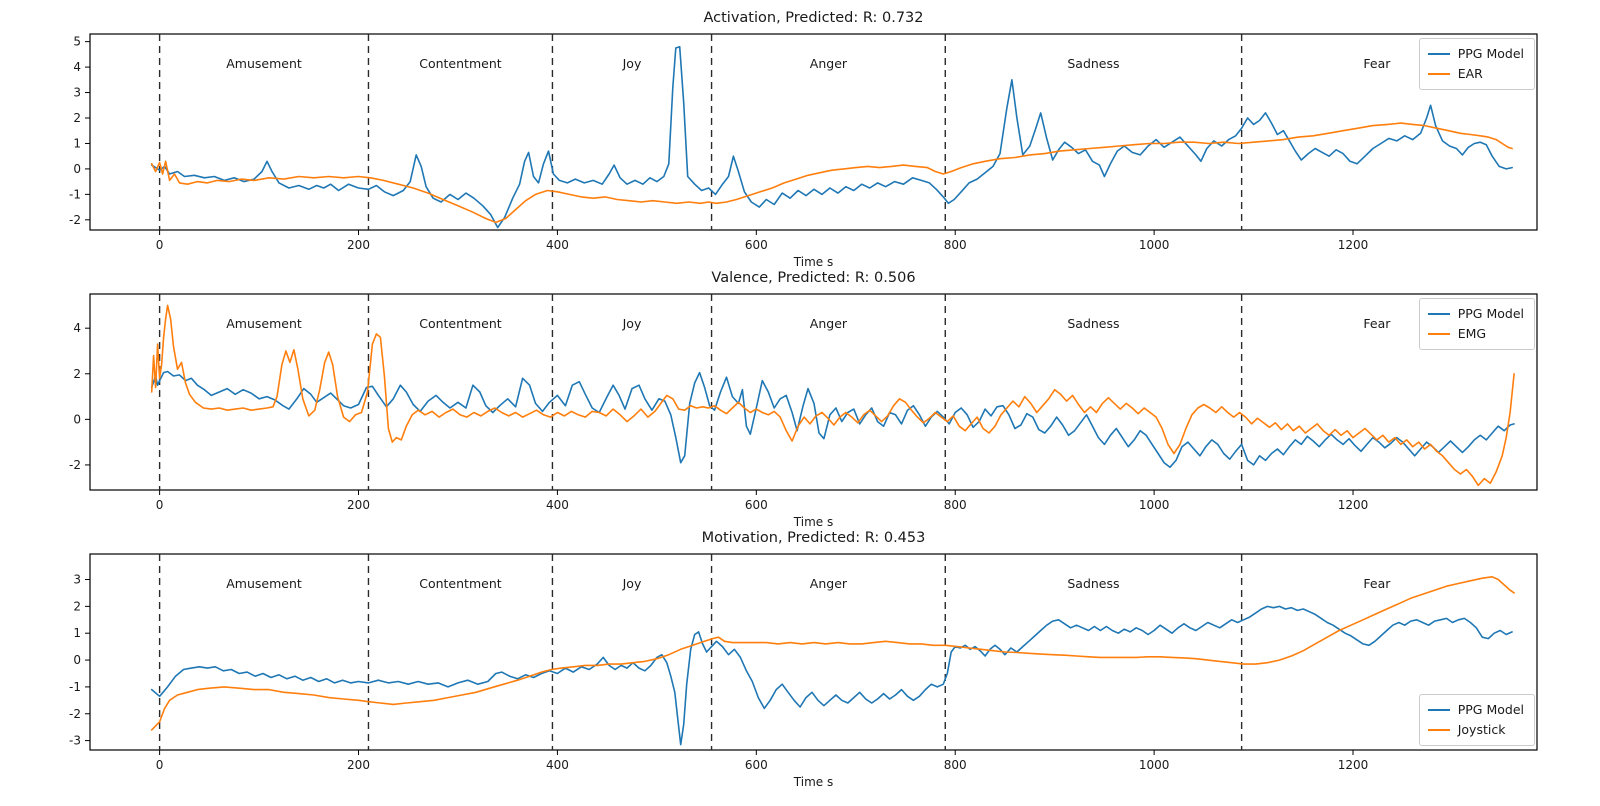 The width and height of the screenshot is (1600, 806). I want to click on motivation-chart-title: Motivation, Predicted: R: 0.453, so click(813, 538).